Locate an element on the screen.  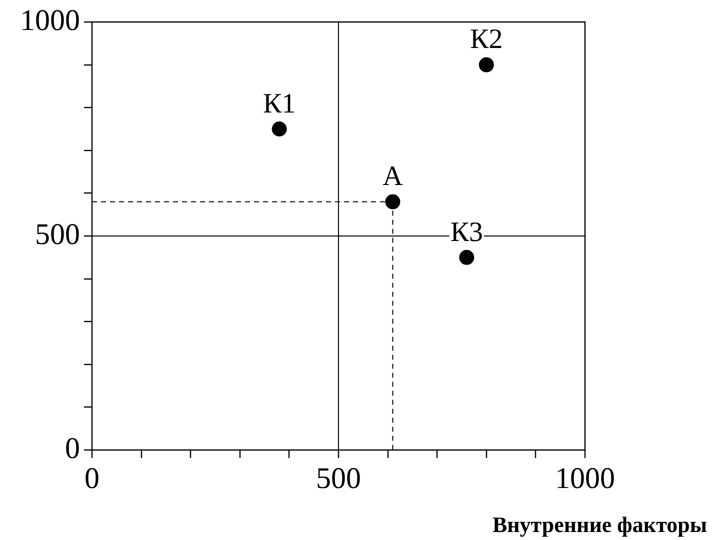
x-axis-title: Внутренние факторы is located at coordinates (599, 524).